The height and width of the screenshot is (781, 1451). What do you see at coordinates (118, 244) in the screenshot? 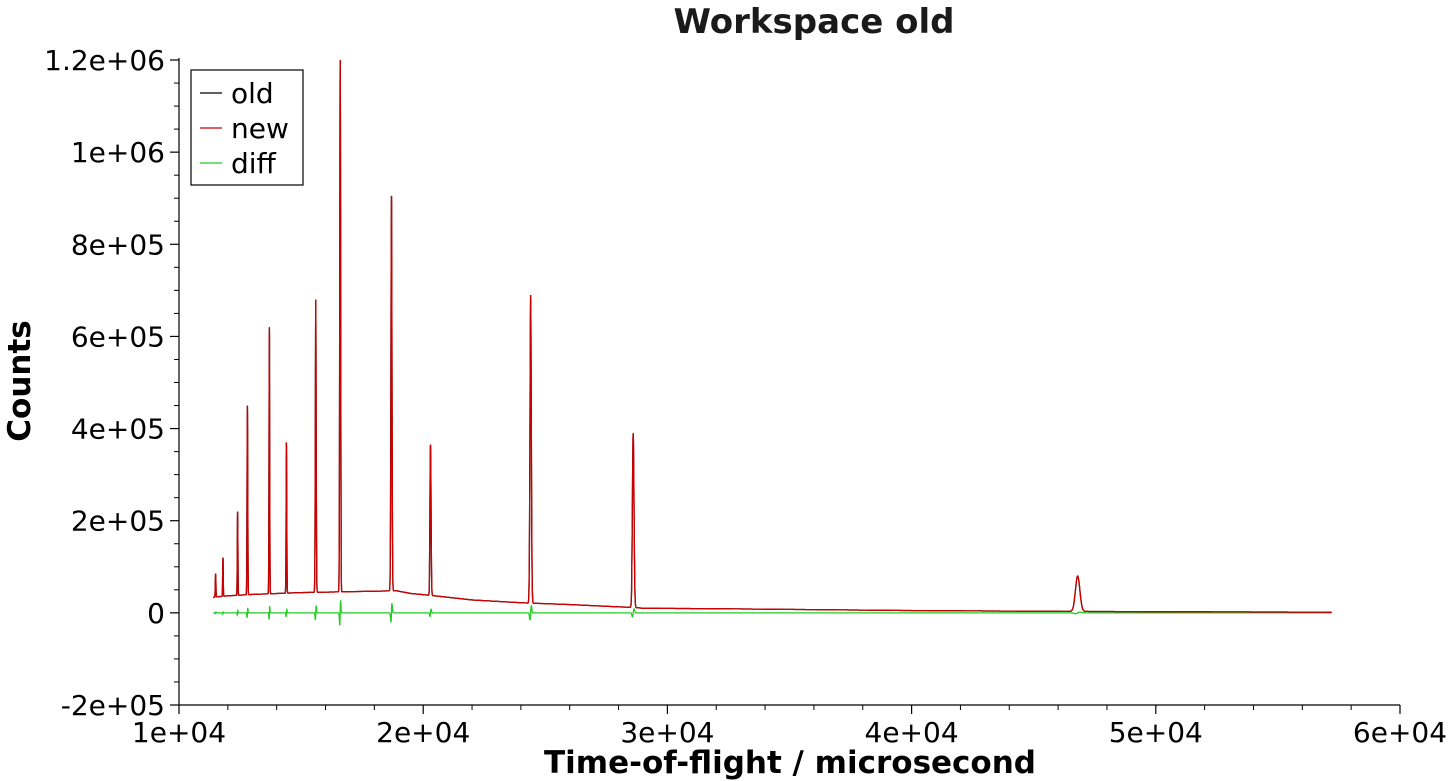
I see `y-tick-label: 8e+05` at bounding box center [118, 244].